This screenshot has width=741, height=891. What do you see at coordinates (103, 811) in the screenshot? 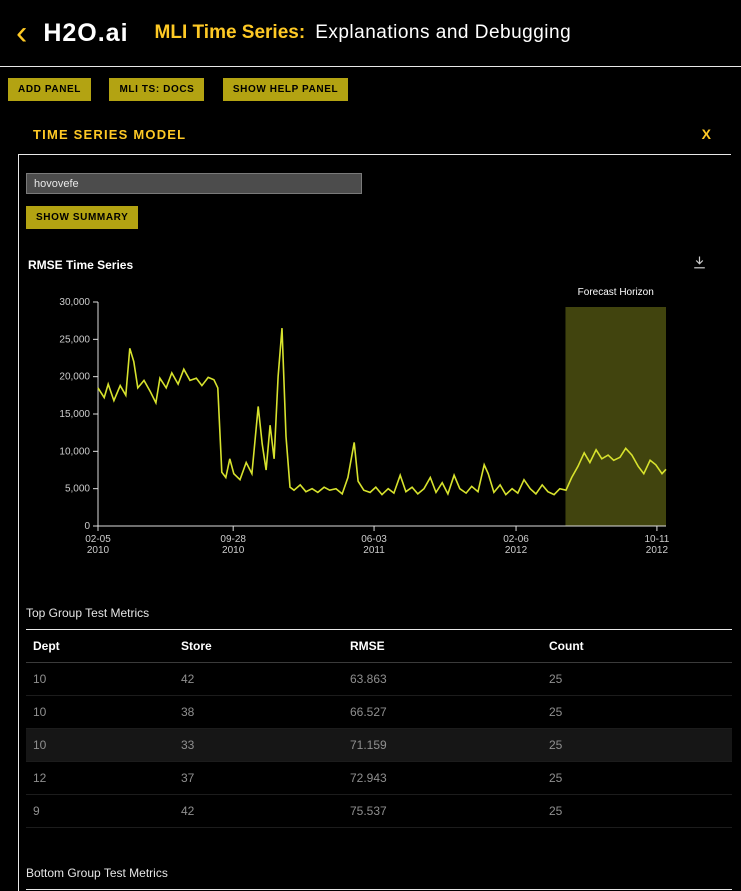
I see `cell-dept: 9` at bounding box center [103, 811].